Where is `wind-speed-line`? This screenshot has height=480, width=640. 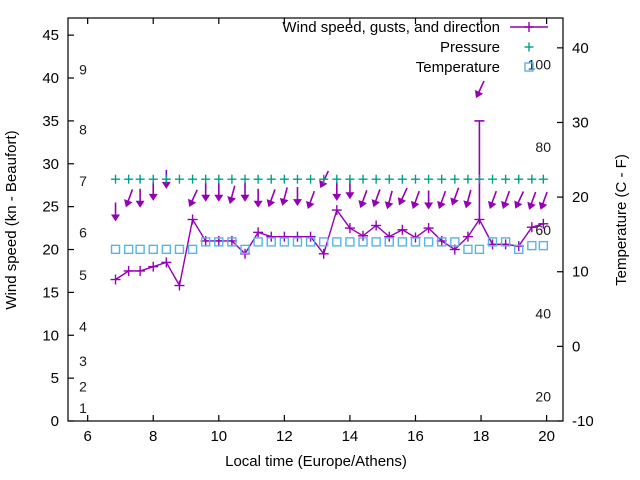 wind-speed-line is located at coordinates (329, 248).